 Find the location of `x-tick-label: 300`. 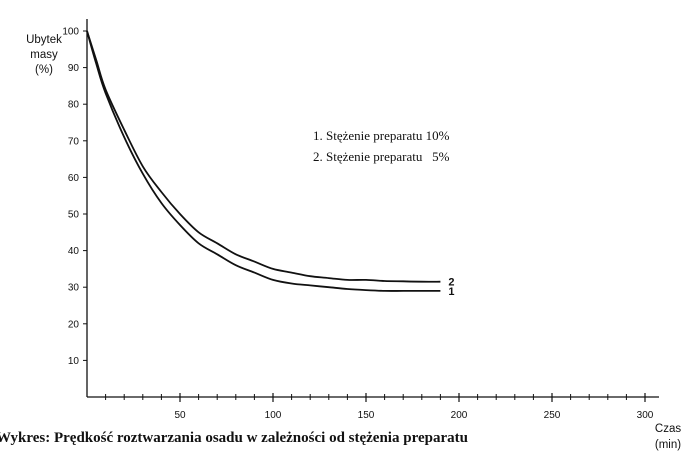

x-tick-label: 300 is located at coordinates (645, 415).